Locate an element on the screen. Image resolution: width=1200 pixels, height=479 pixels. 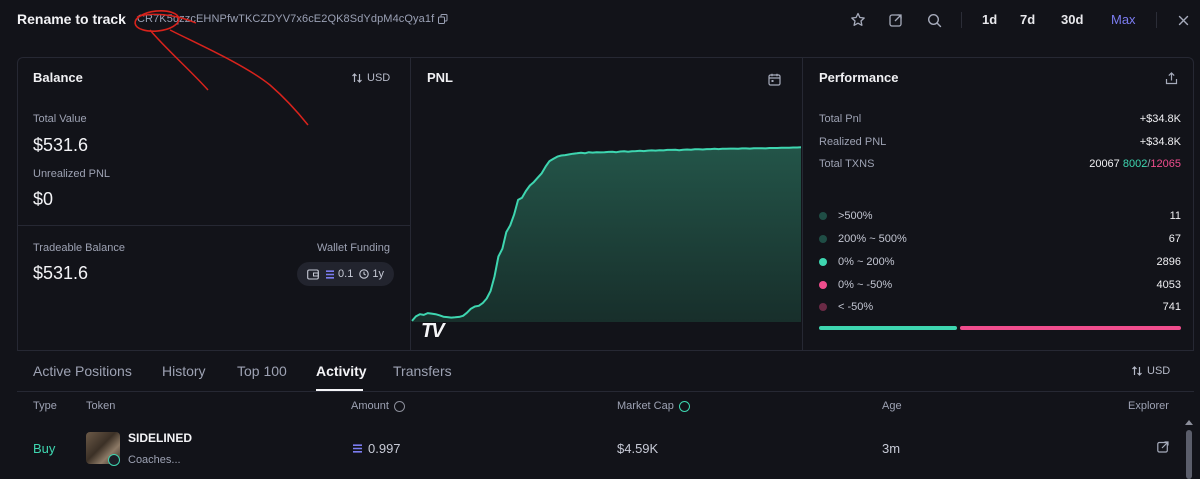
copy-icon is located at coordinates (443, 19).